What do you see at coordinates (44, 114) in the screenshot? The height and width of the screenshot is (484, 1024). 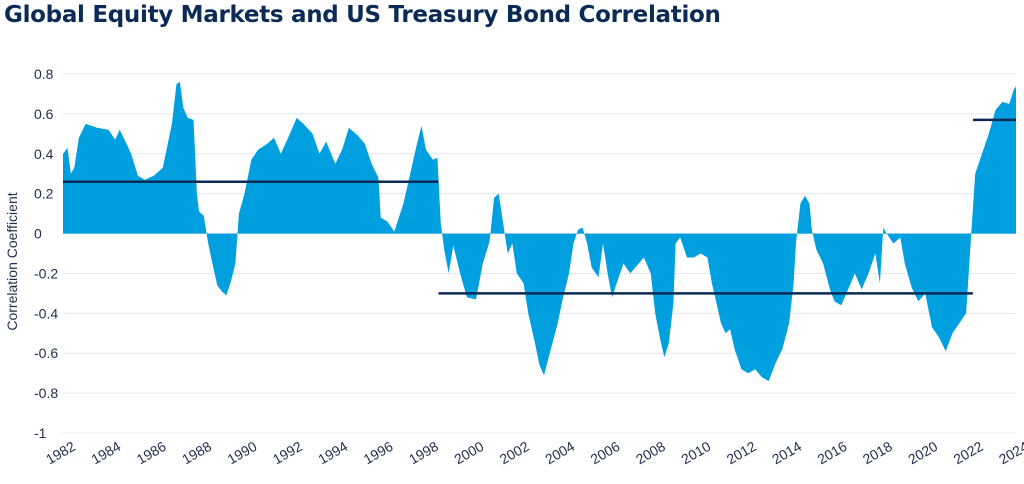 I see `y-tick-label: 0.6` at bounding box center [44, 114].